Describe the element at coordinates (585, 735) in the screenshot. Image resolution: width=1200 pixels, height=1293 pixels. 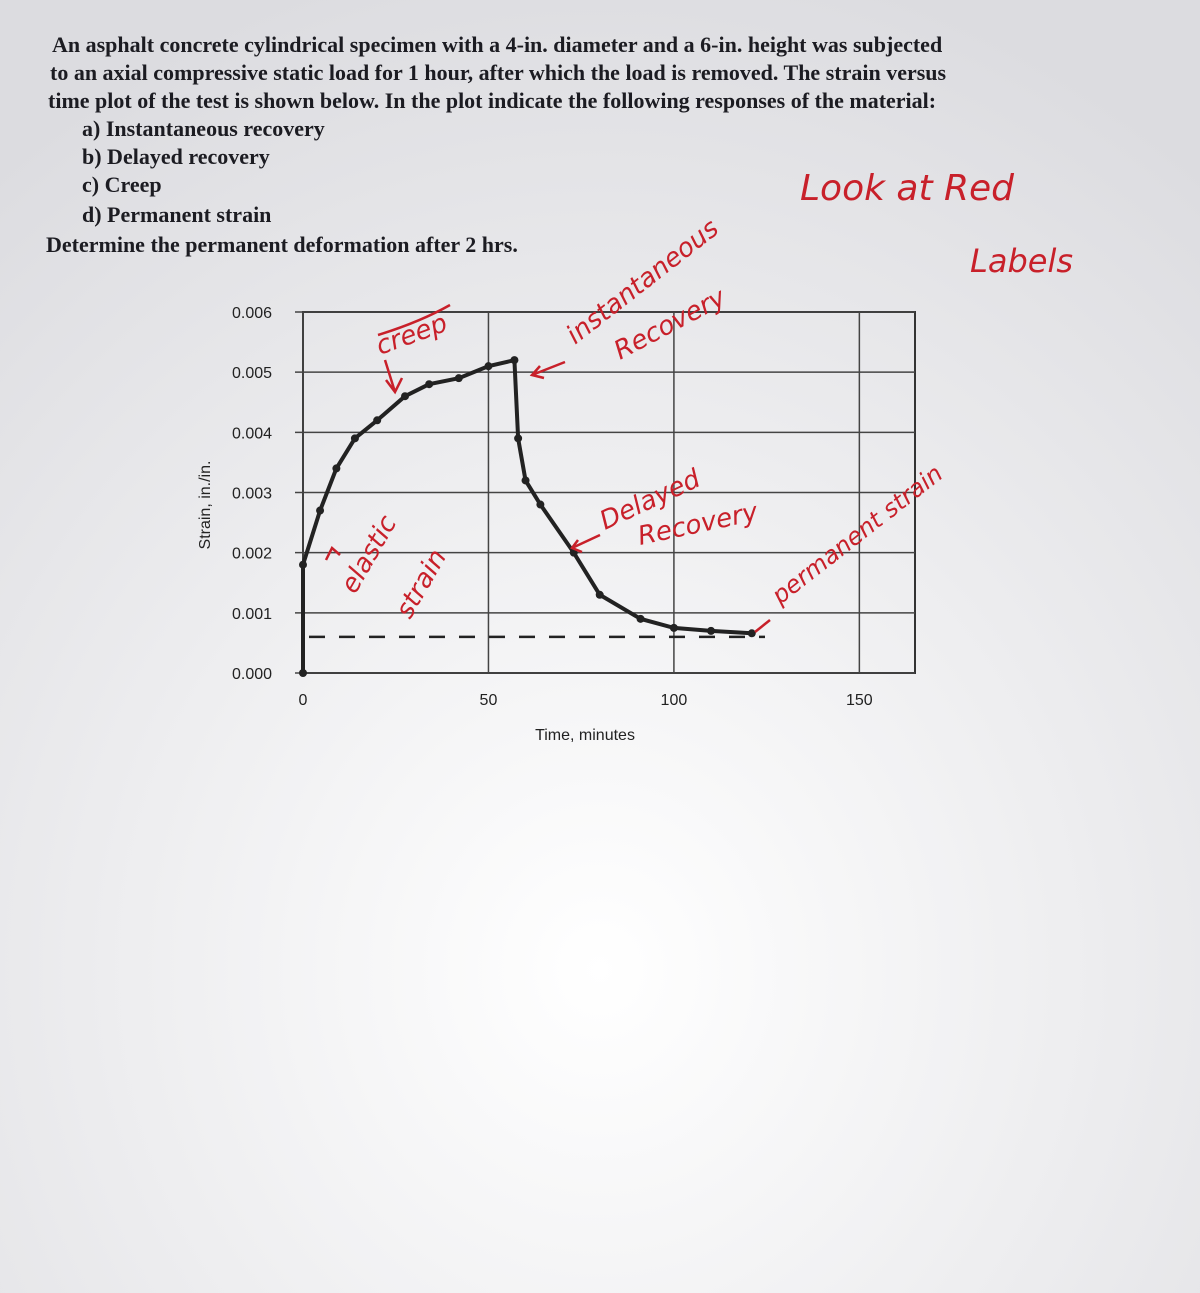
I see `x-axis-label: Time, minutes` at that location.